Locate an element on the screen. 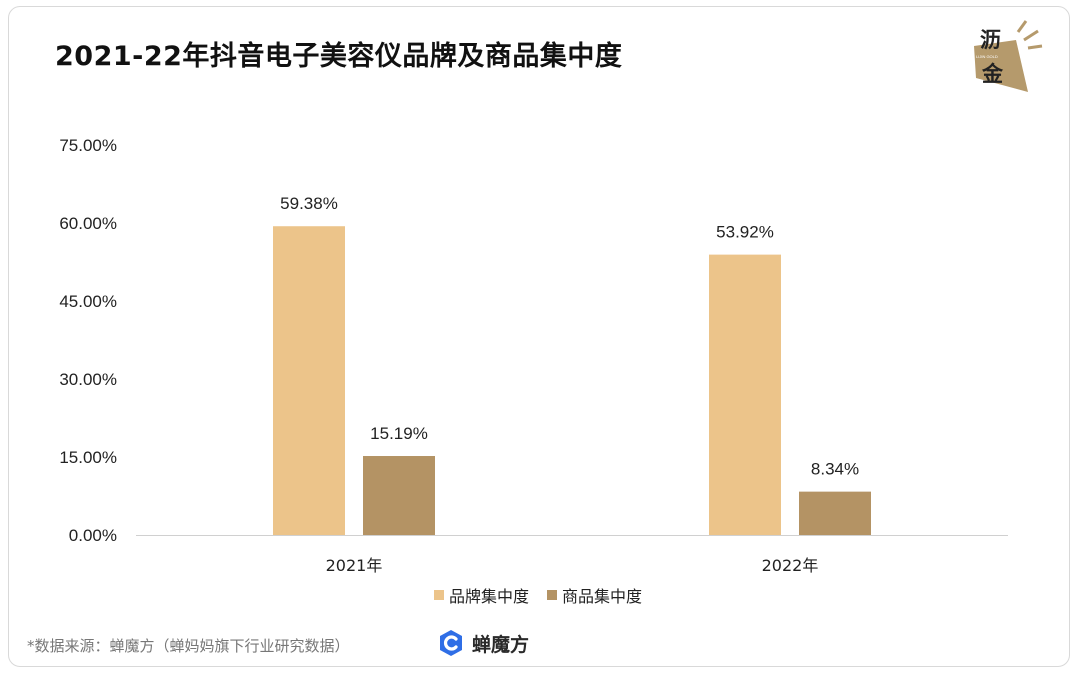  logo-emblem-icon: LIJIN GOLD is located at coordinates (1008, 56).